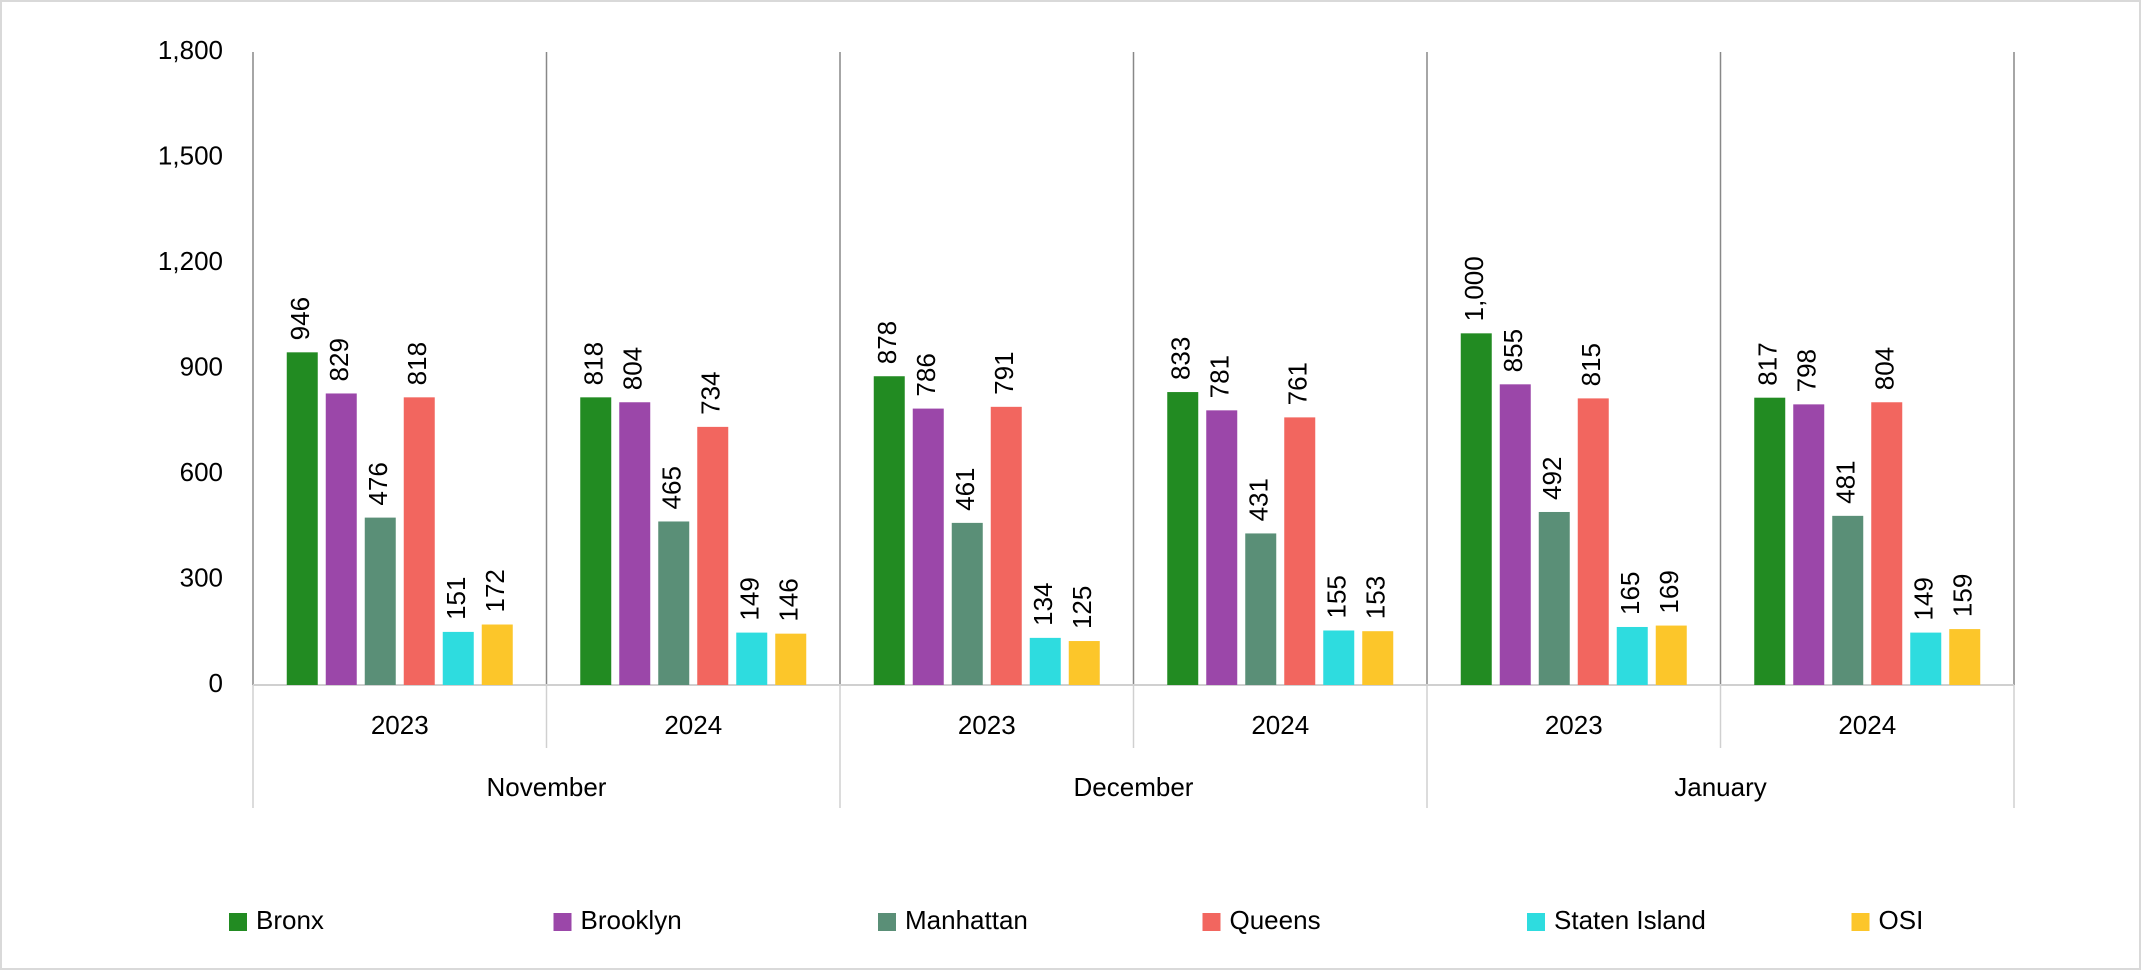  I want to click on legend-label: Staten Island, so click(1630, 920).